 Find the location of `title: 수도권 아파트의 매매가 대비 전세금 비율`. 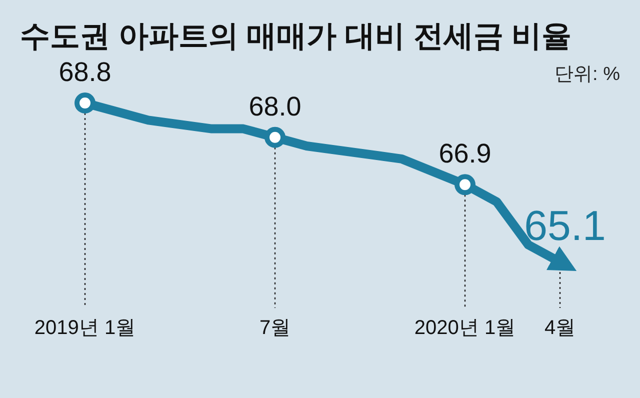

title: 수도권 아파트의 매매가 대비 전세금 비율 is located at coordinates (296, 36).